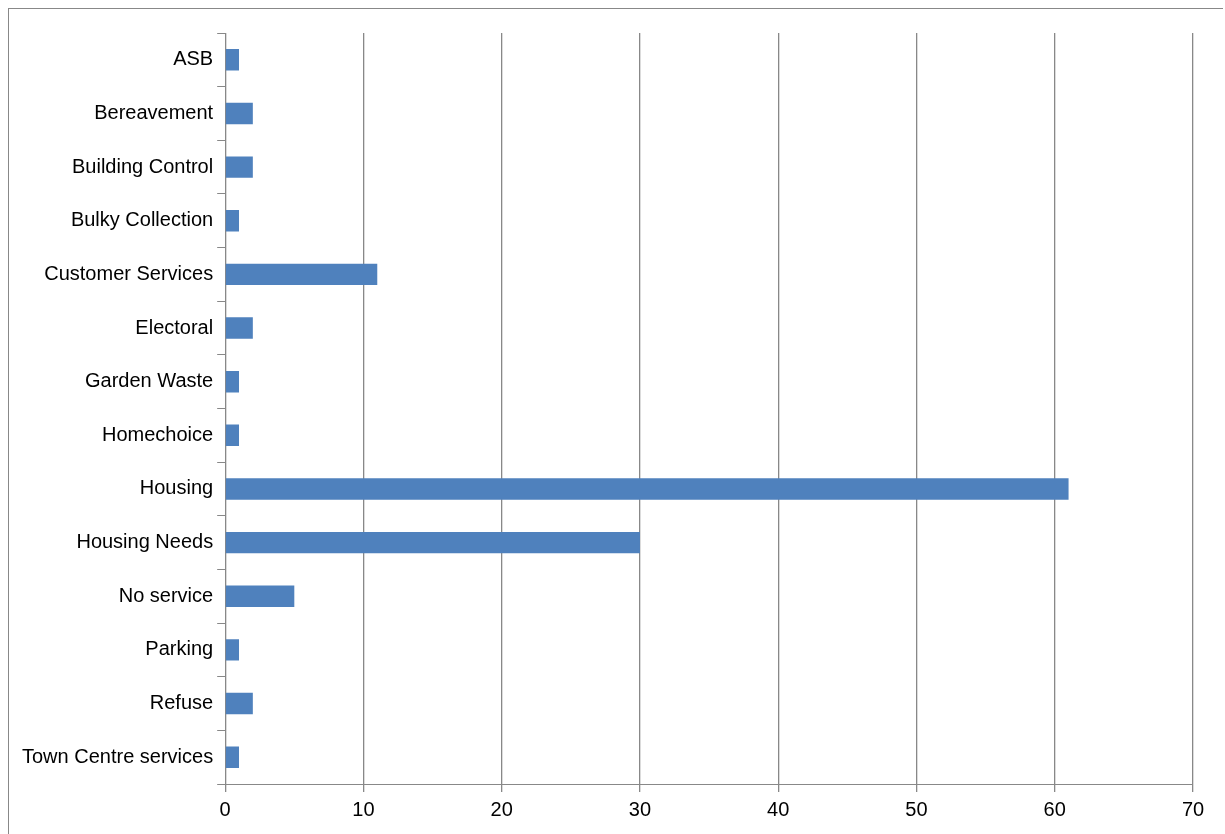 This screenshot has width=1225, height=834. Describe the element at coordinates (176, 487) in the screenshot. I see `y-tick-label: Housing` at that location.